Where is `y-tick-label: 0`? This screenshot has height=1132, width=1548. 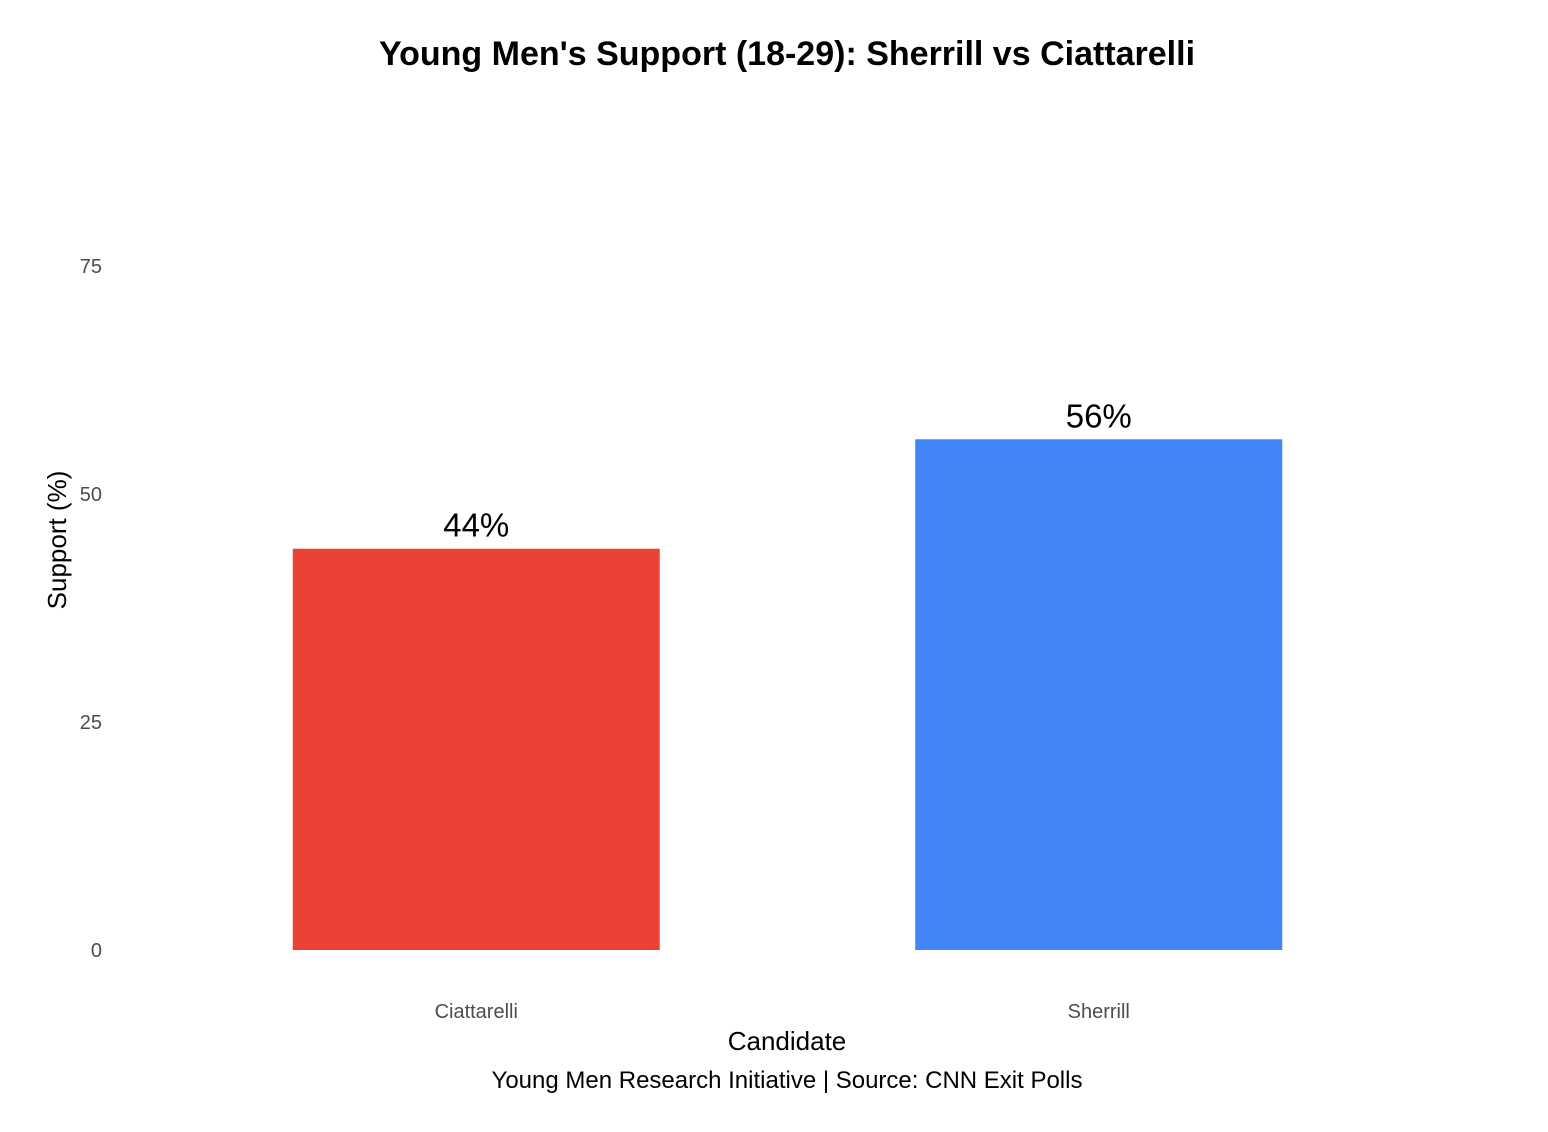
y-tick-label: 0 is located at coordinates (96, 951).